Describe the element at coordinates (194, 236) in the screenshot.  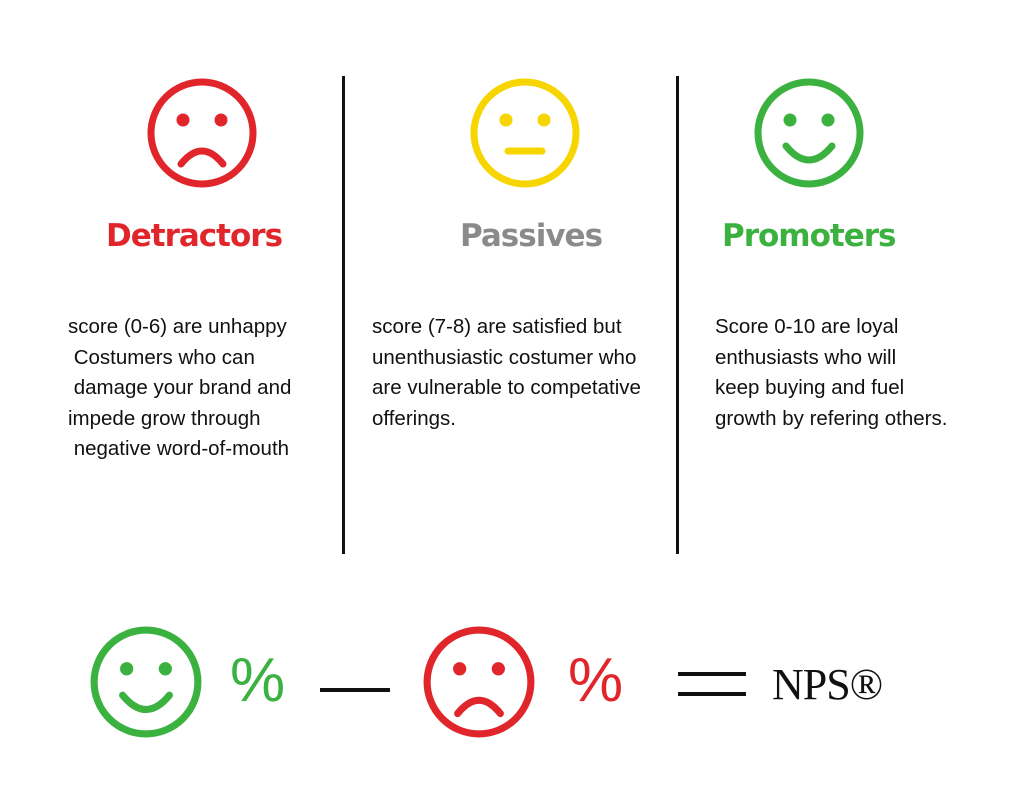
I see `detractors-title: Detractors` at that location.